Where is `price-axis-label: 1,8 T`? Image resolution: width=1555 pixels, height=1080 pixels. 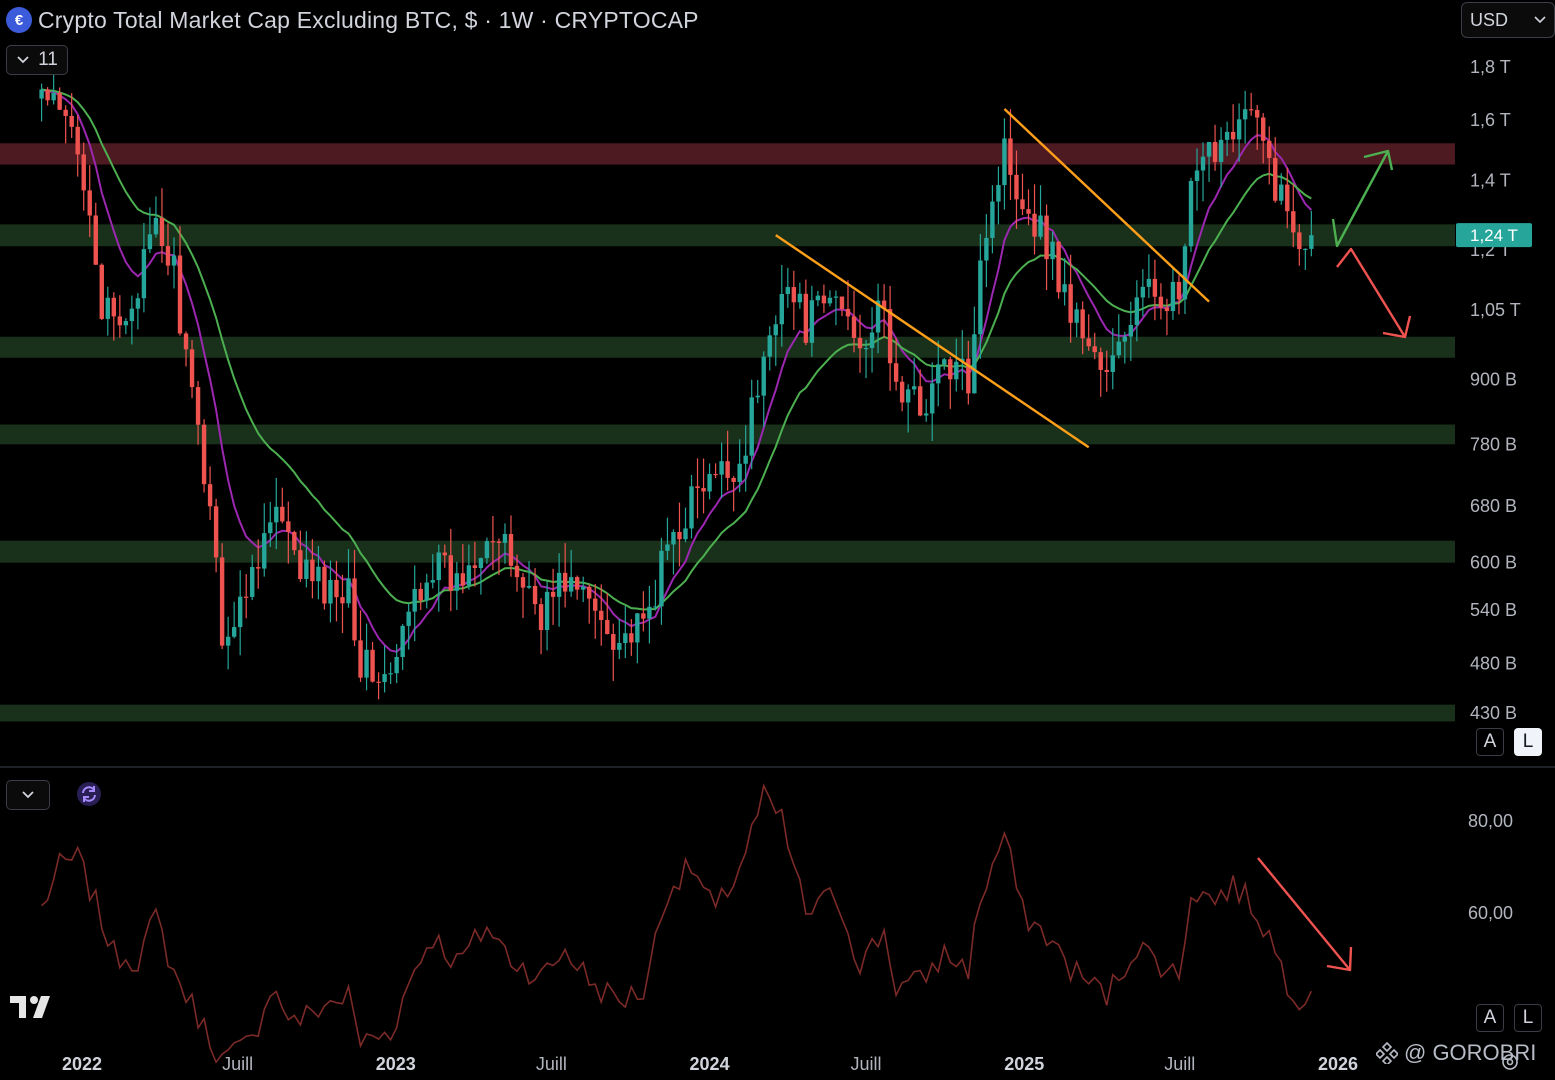 price-axis-label: 1,8 T is located at coordinates (1490, 67).